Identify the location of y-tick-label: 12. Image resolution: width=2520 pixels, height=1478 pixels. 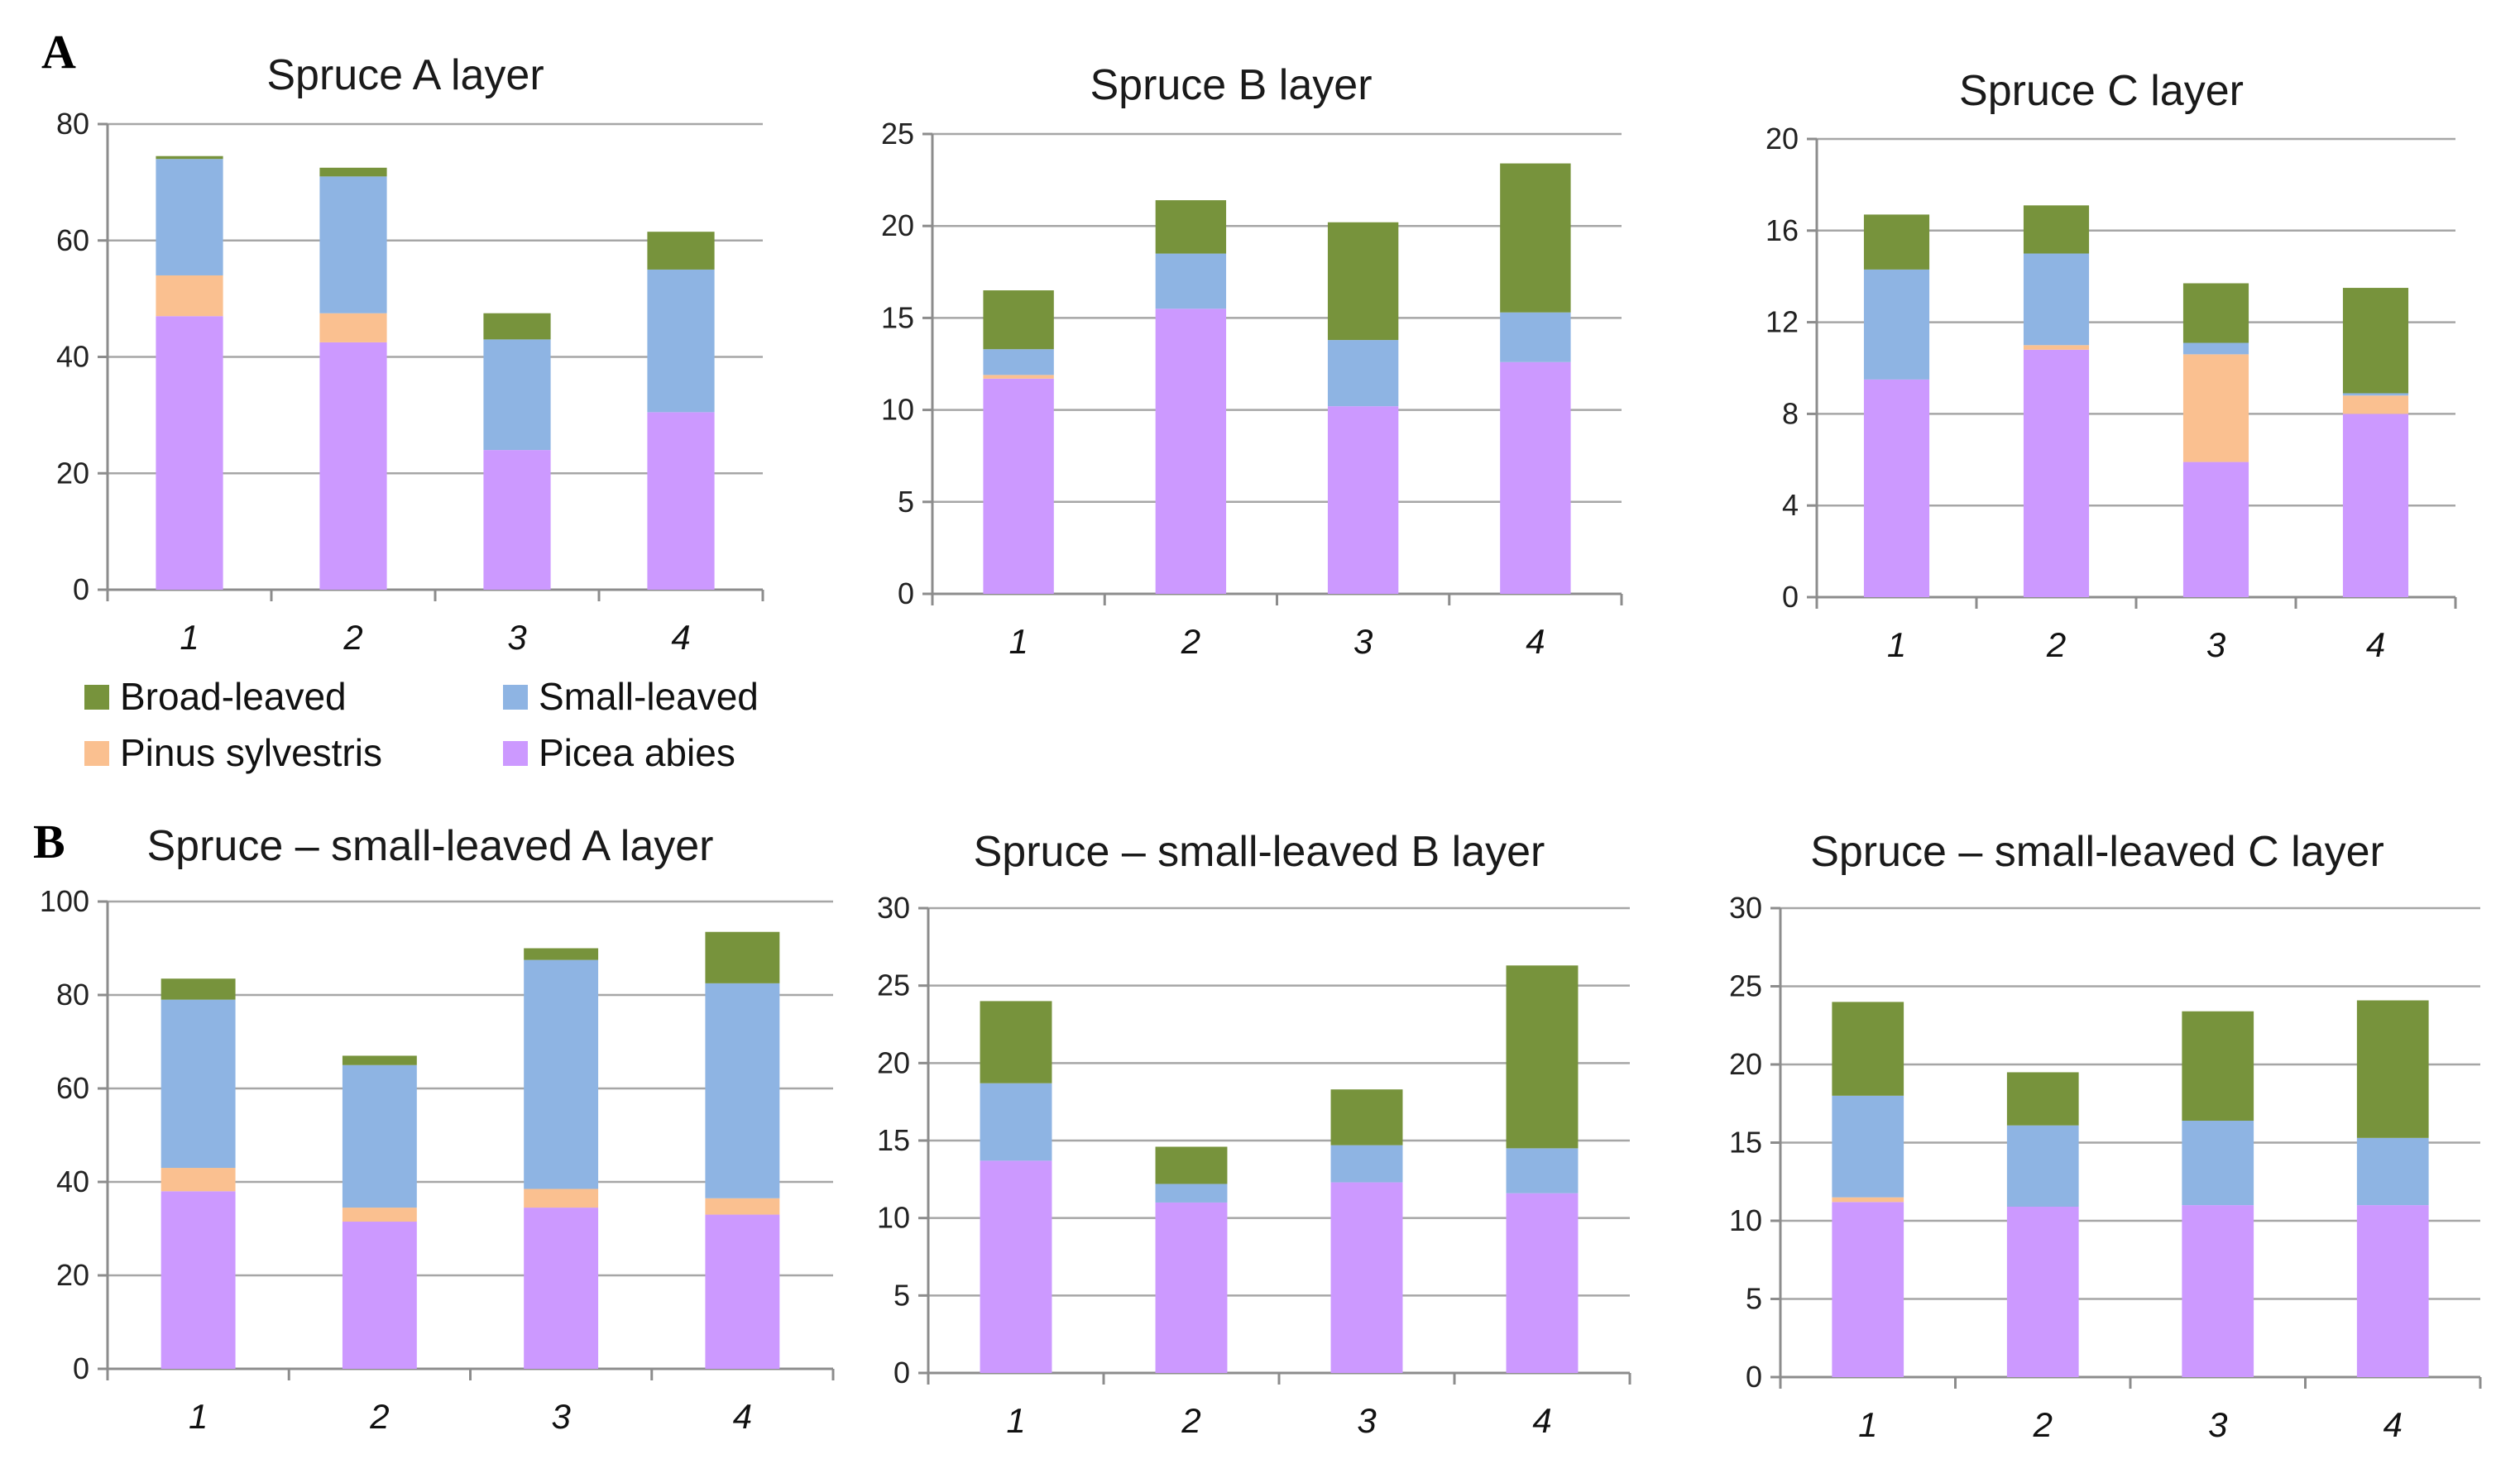
(1782, 322).